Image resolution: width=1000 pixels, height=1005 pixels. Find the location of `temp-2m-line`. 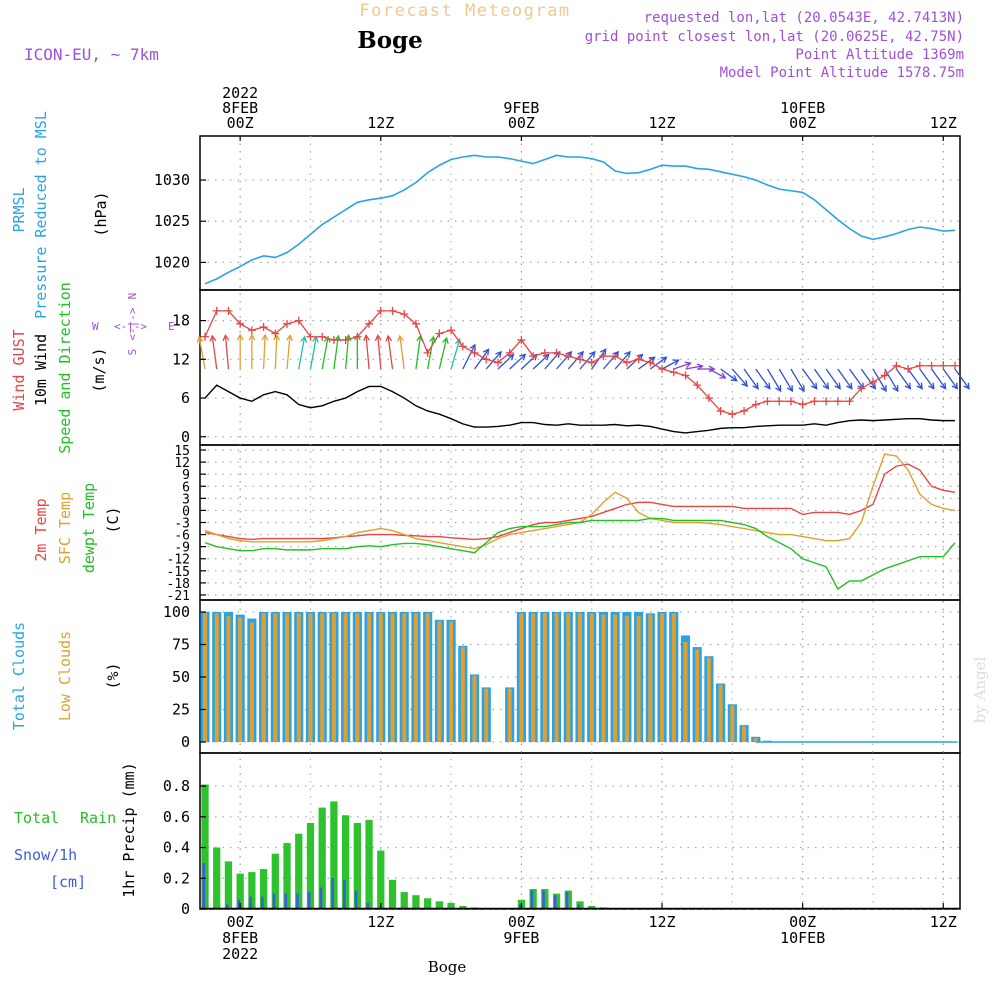

temp-2m-line is located at coordinates (580, 502).